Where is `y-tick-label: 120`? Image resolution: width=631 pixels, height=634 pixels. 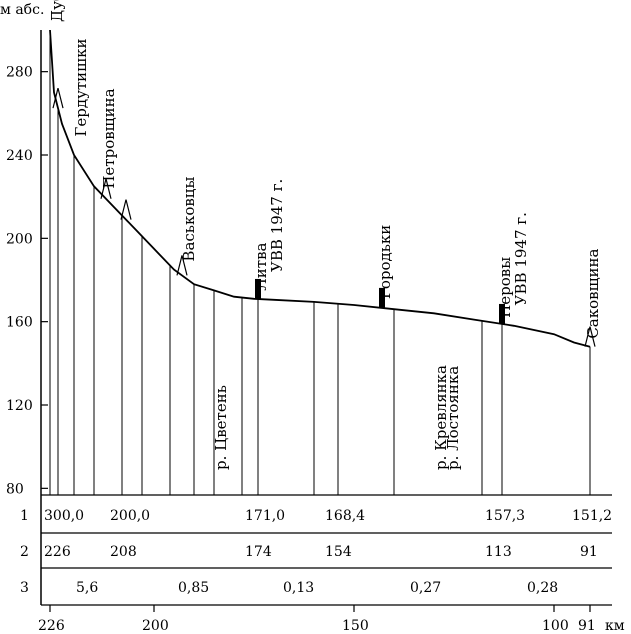
y-tick-label: 120 is located at coordinates (19, 406).